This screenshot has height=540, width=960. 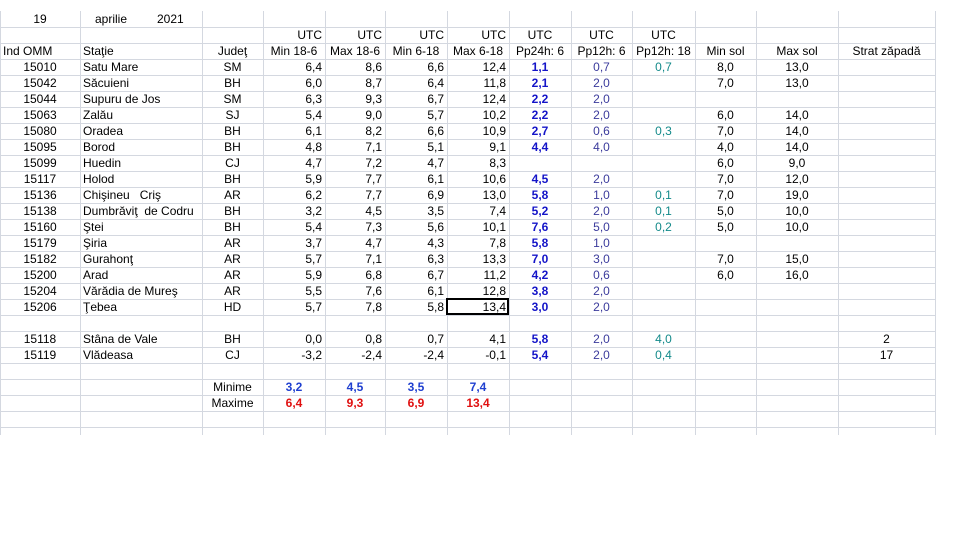 I want to click on data-cell: 10,6, so click(x=494, y=179).